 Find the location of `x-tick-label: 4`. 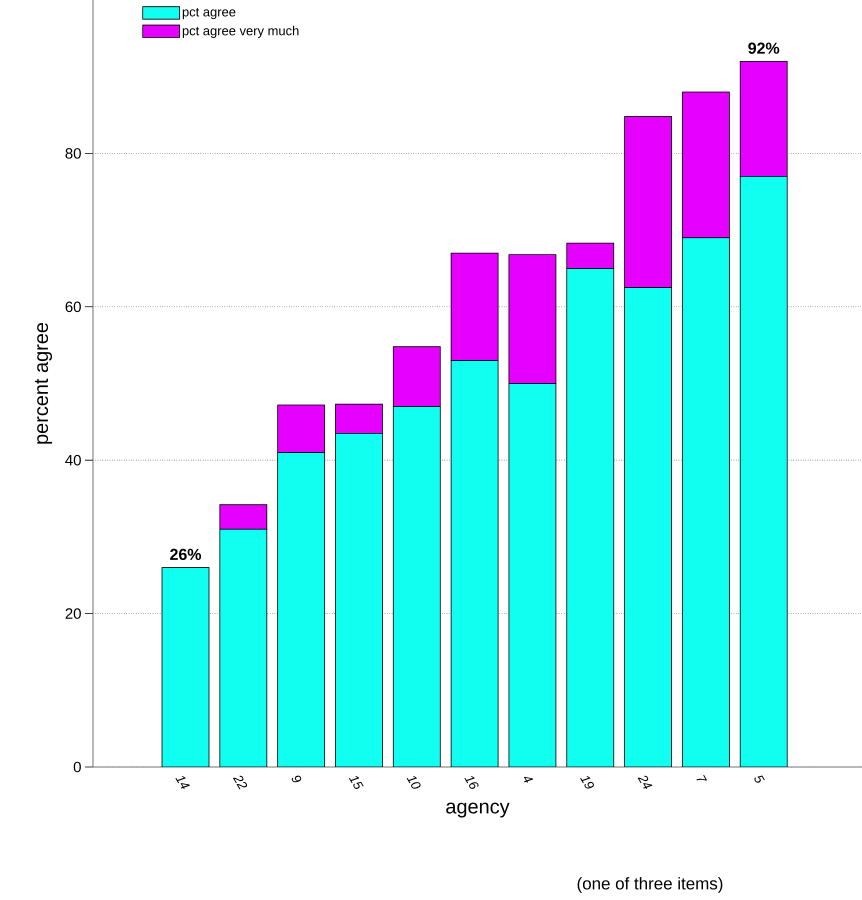

x-tick-label: 4 is located at coordinates (529, 779).